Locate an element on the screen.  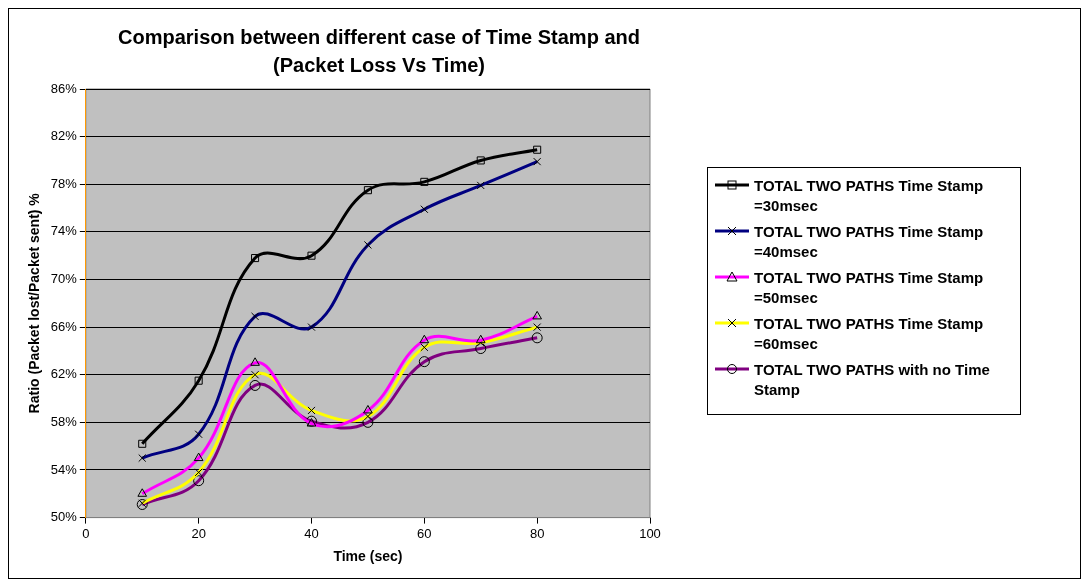
chart-title: Comparison between different case of Time Stamp and (Packet Loss Vs Time) is located at coordinates (379, 51).